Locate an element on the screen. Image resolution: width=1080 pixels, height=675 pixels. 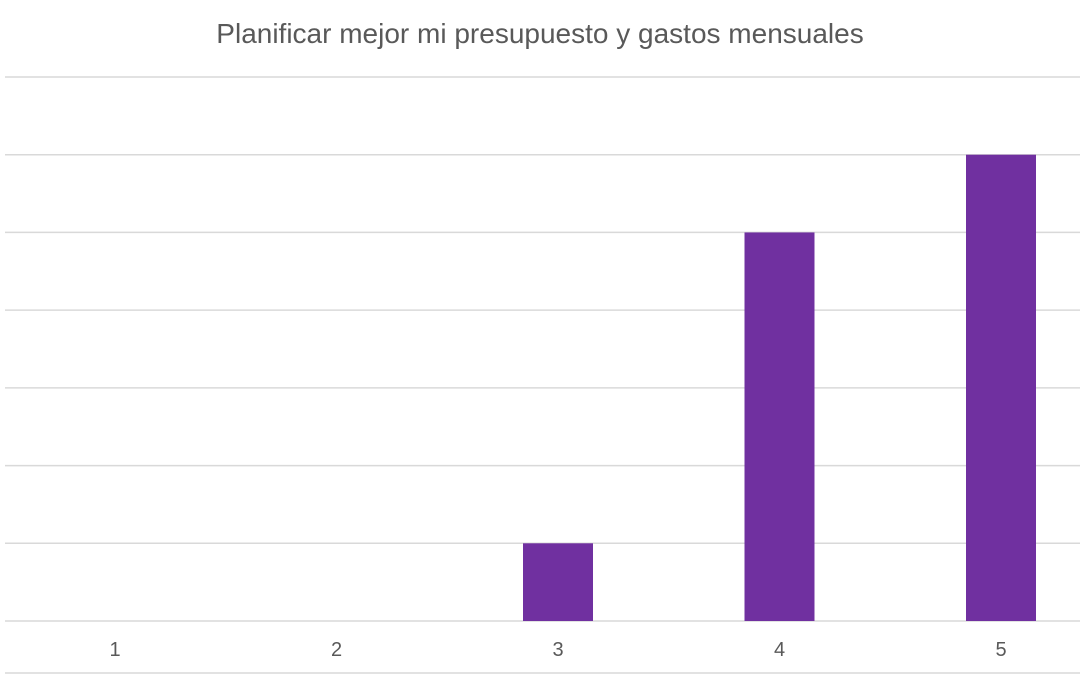
x-tick-label-3: 3 is located at coordinates (557, 650).